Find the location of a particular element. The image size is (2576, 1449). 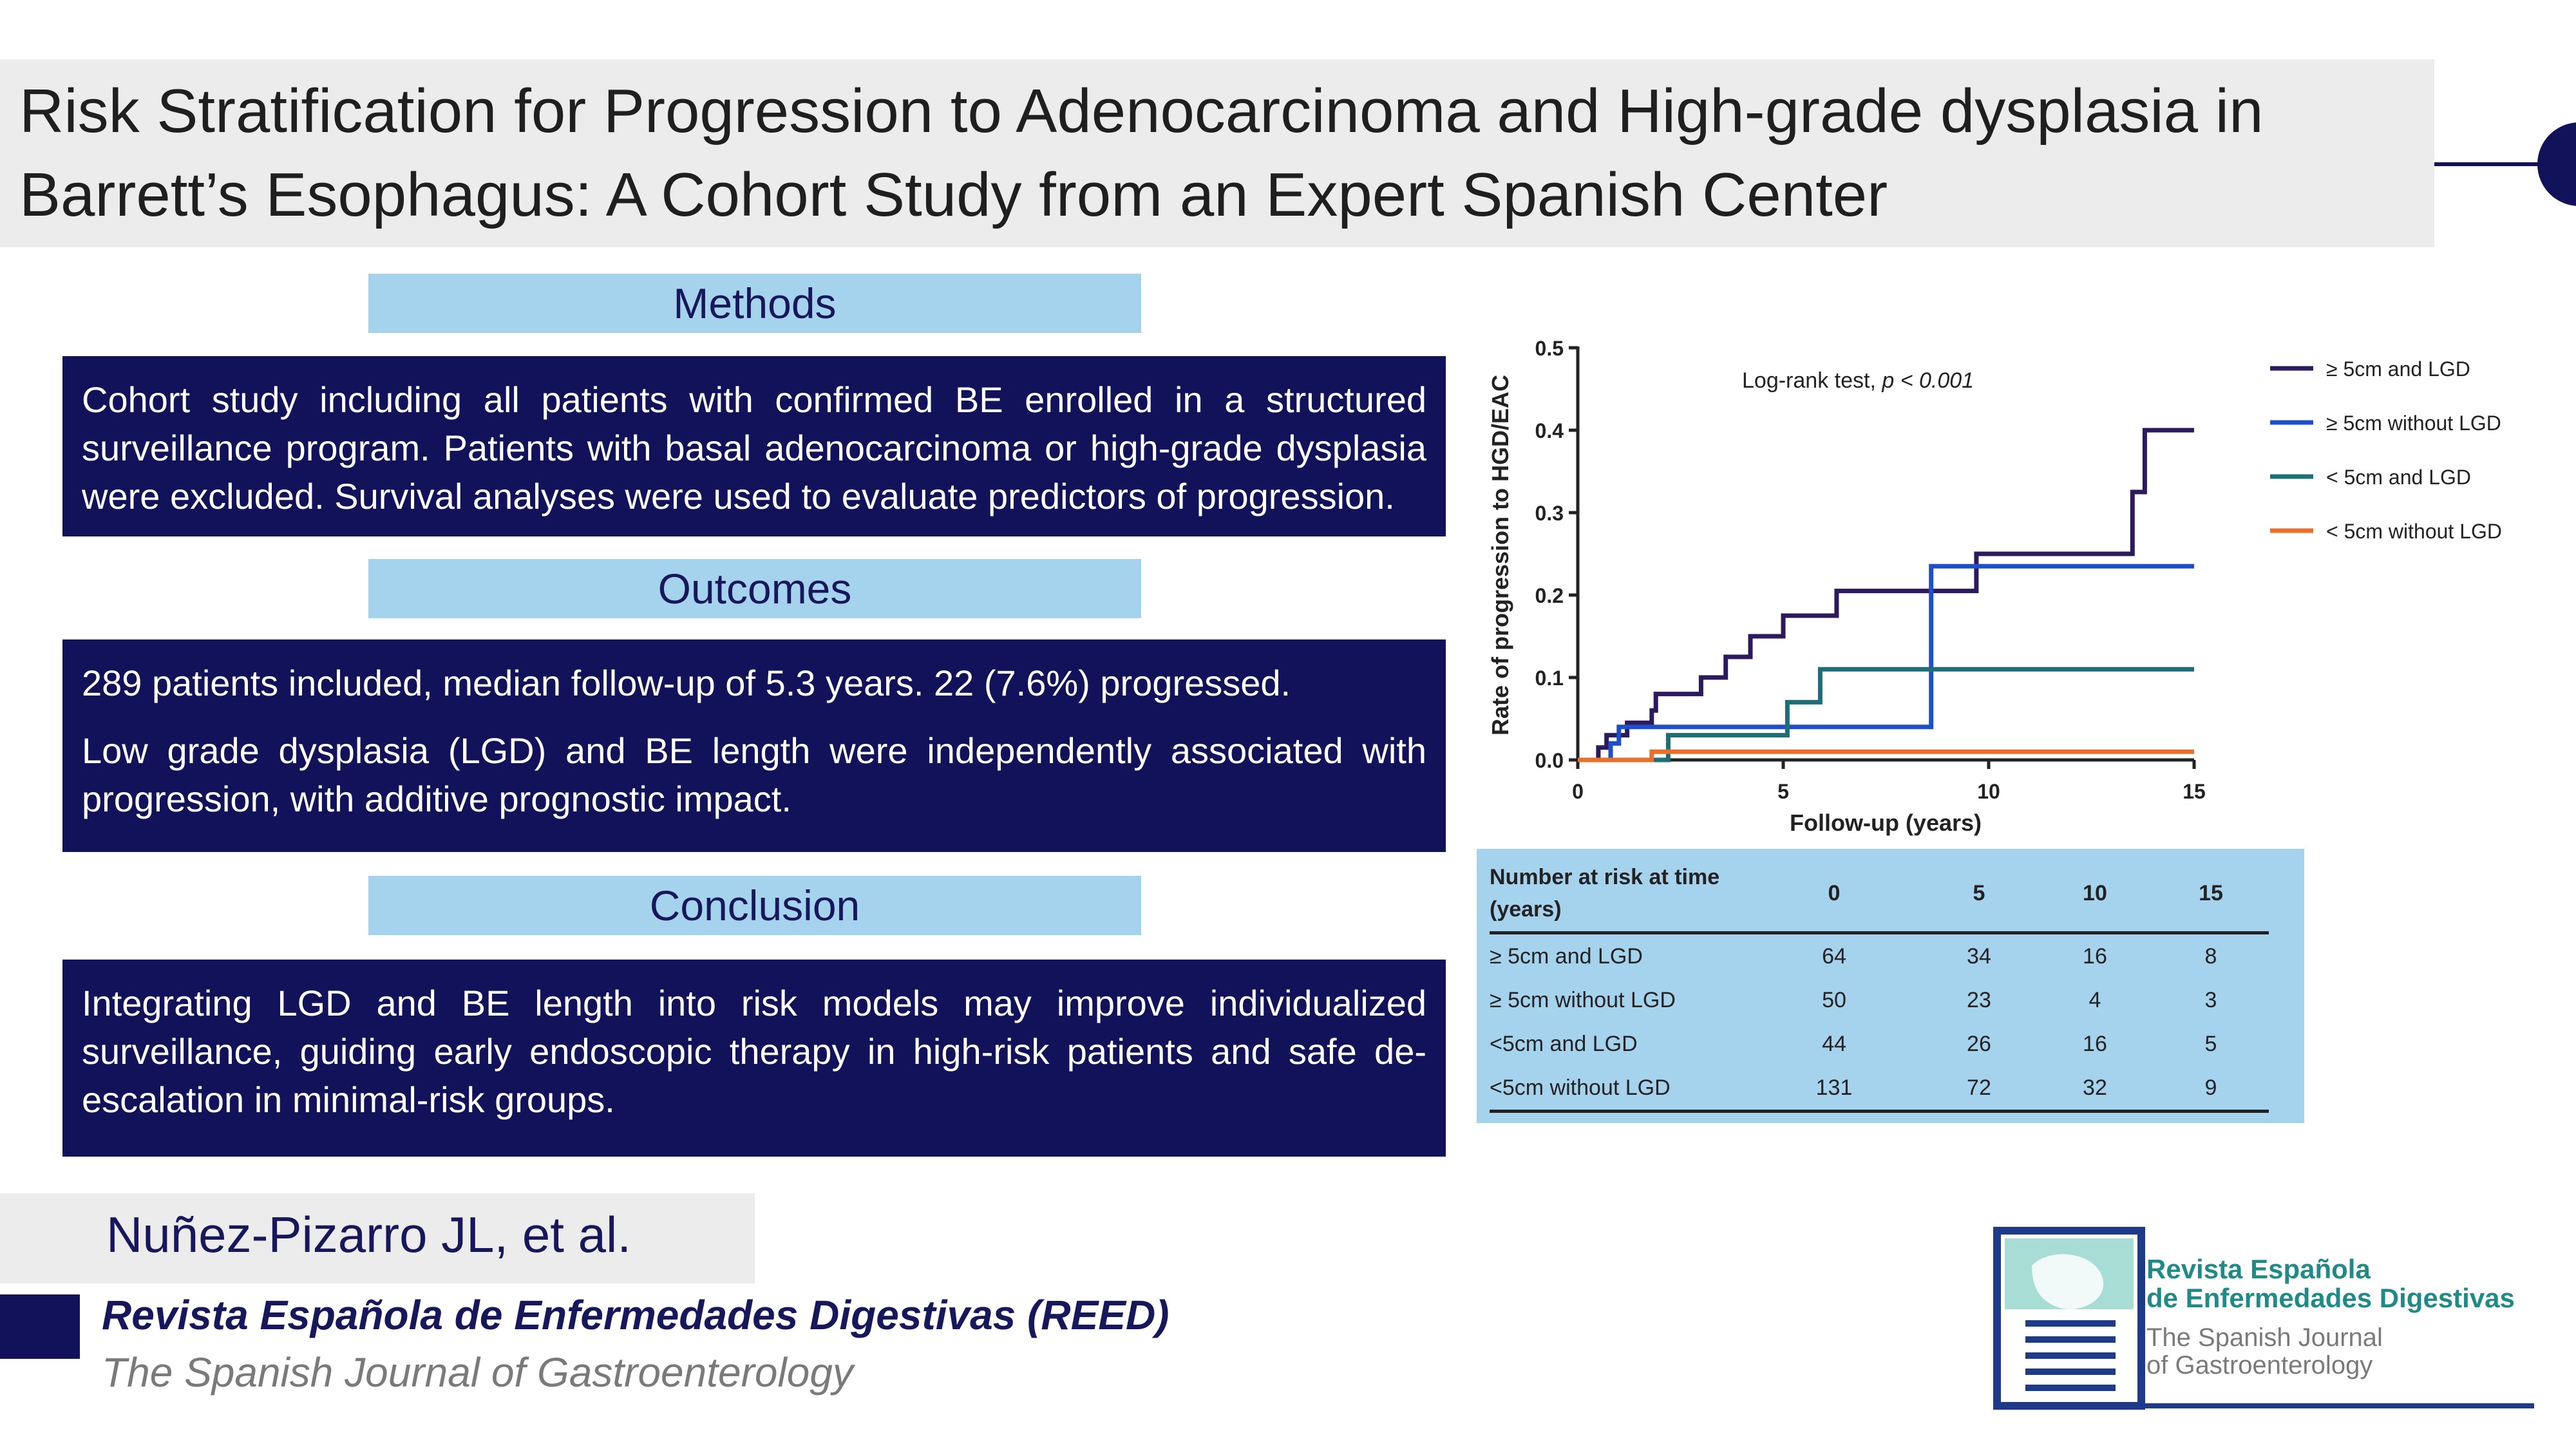

risk-cell: 50 is located at coordinates (1834, 1000).